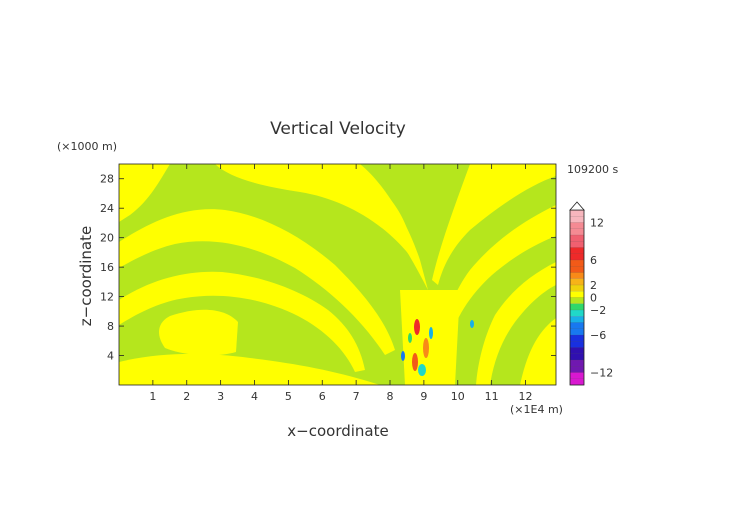 This screenshot has width=752, height=532. I want to click on y-tick-label: 20, so click(107, 238).